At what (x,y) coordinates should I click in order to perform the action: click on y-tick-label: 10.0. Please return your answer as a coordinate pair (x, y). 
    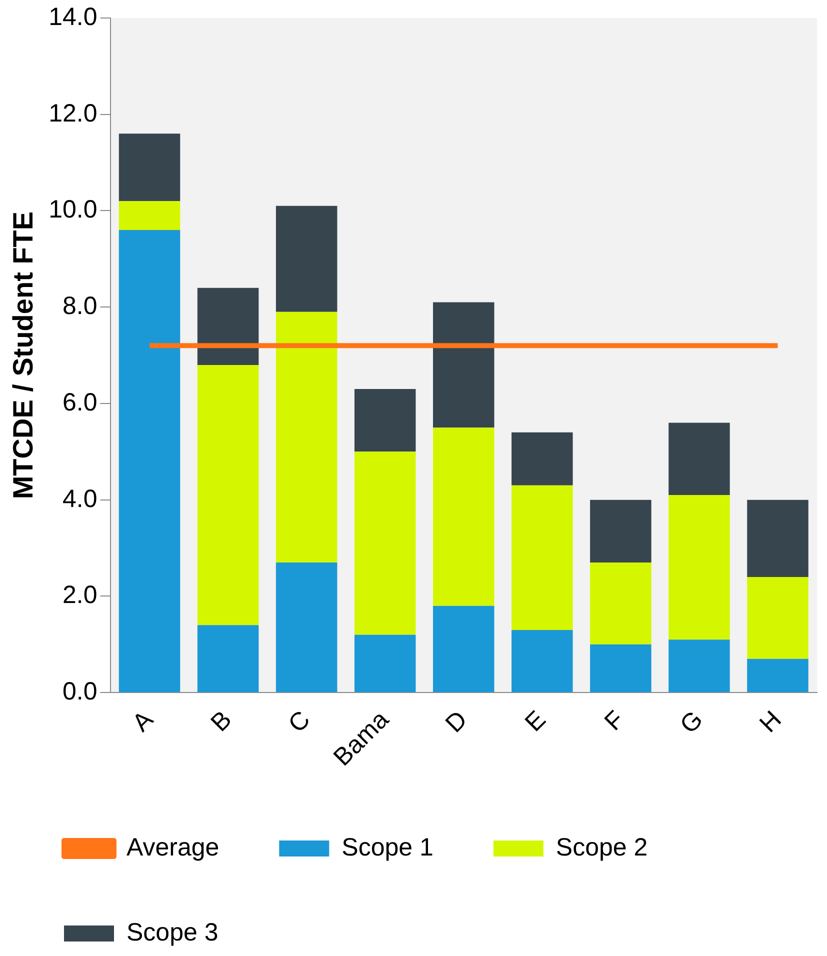
    Looking at the image, I should click on (73, 210).